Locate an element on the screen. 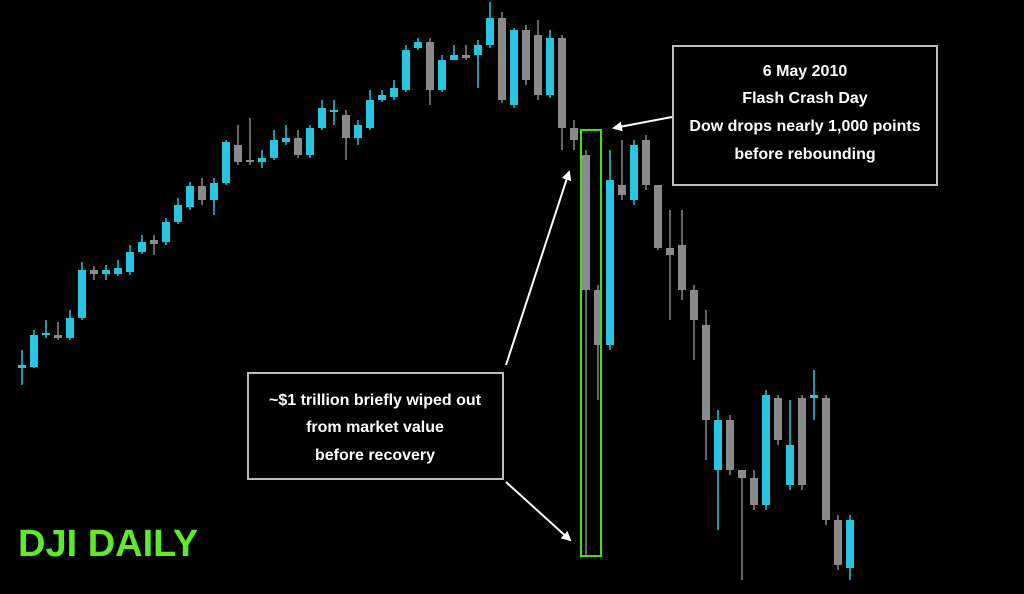  annotation-text: before rebounding is located at coordinates (804, 154).